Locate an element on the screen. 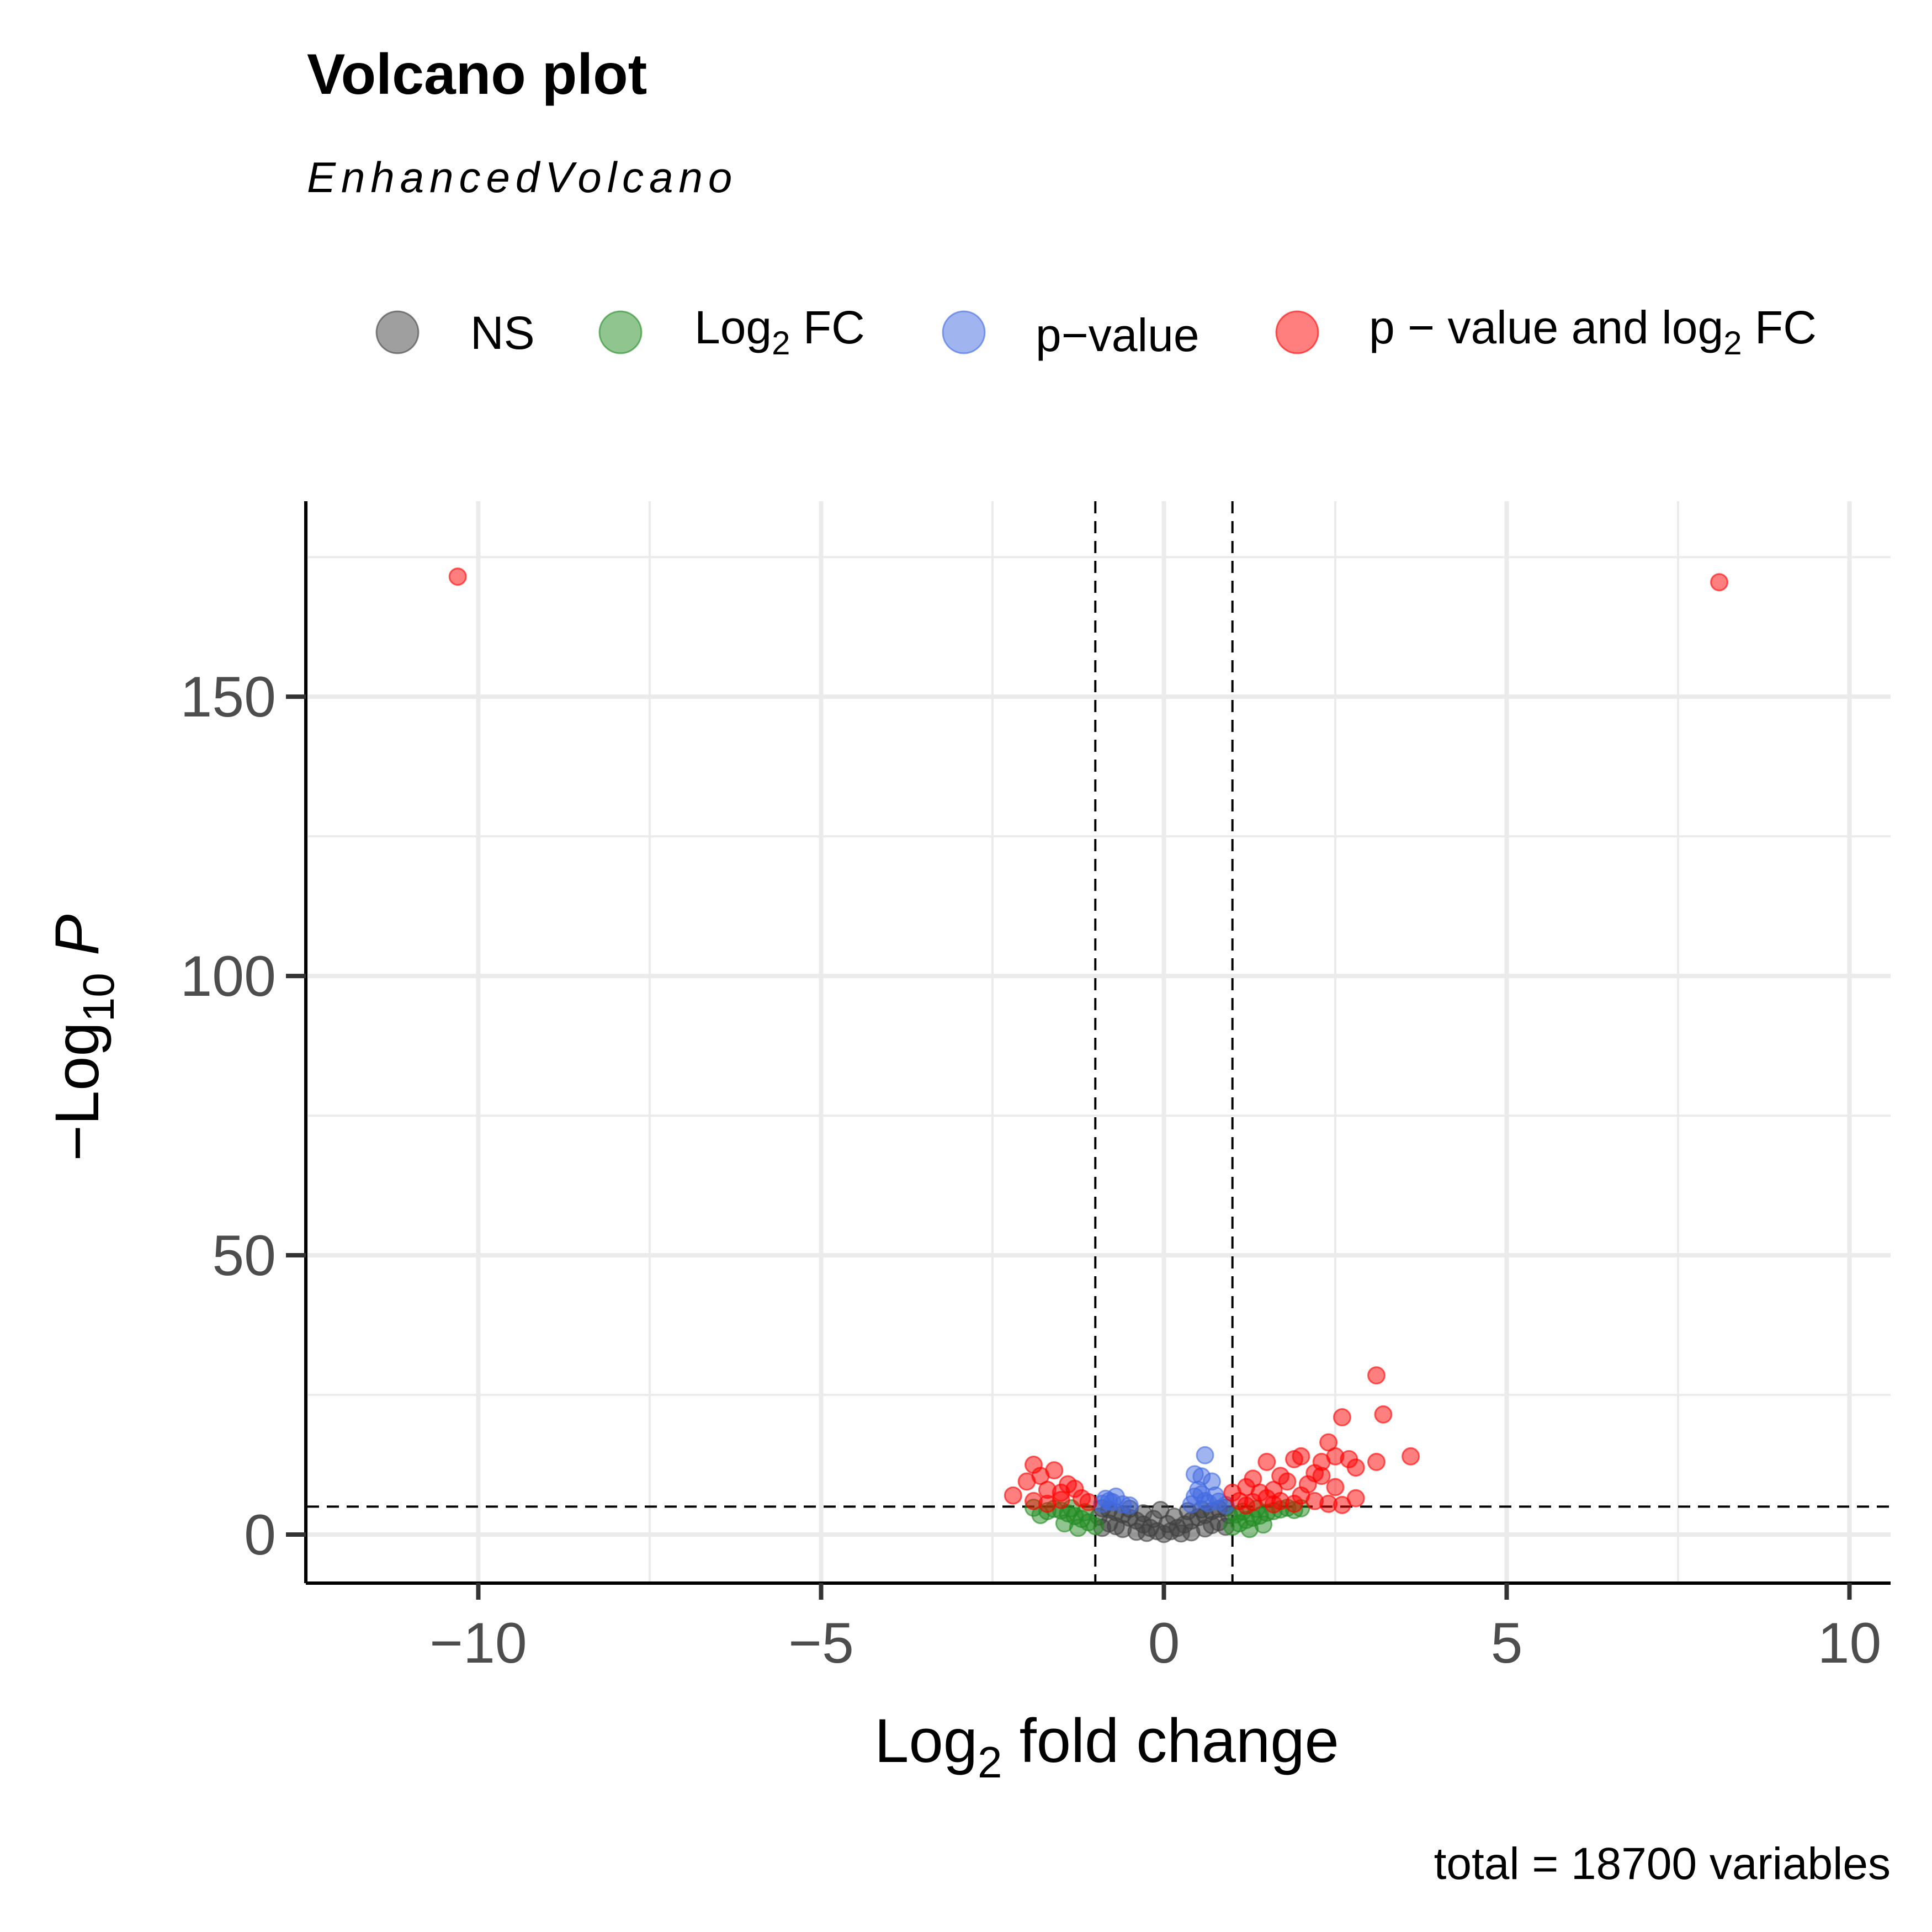 This screenshot has height=1932, width=1932. y-axis-ticks: 0 50 100 150 is located at coordinates (243, 1116).